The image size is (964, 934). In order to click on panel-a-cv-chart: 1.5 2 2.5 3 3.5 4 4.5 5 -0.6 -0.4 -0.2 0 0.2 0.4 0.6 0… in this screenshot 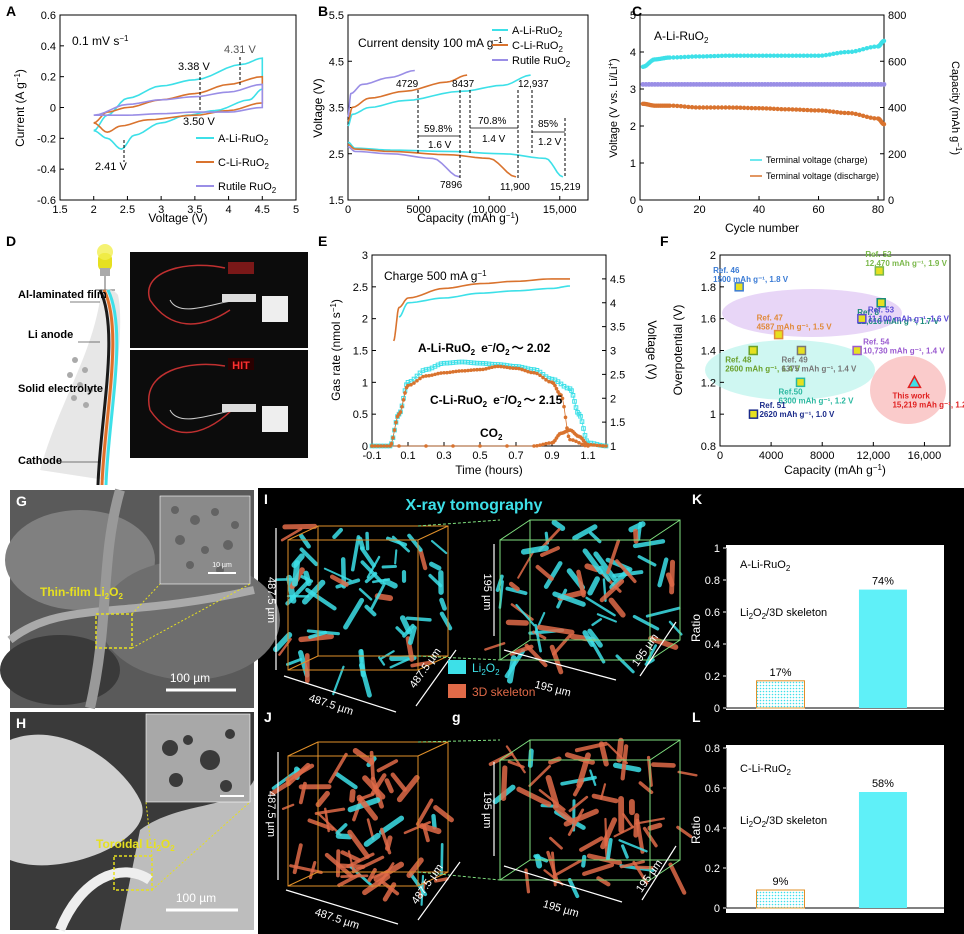, I will do `click(156, 117)`.